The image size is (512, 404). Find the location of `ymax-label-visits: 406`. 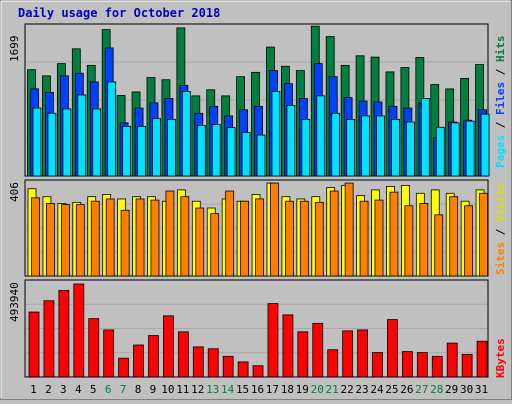

ymax-label-visits: 406 is located at coordinates (14, 192).